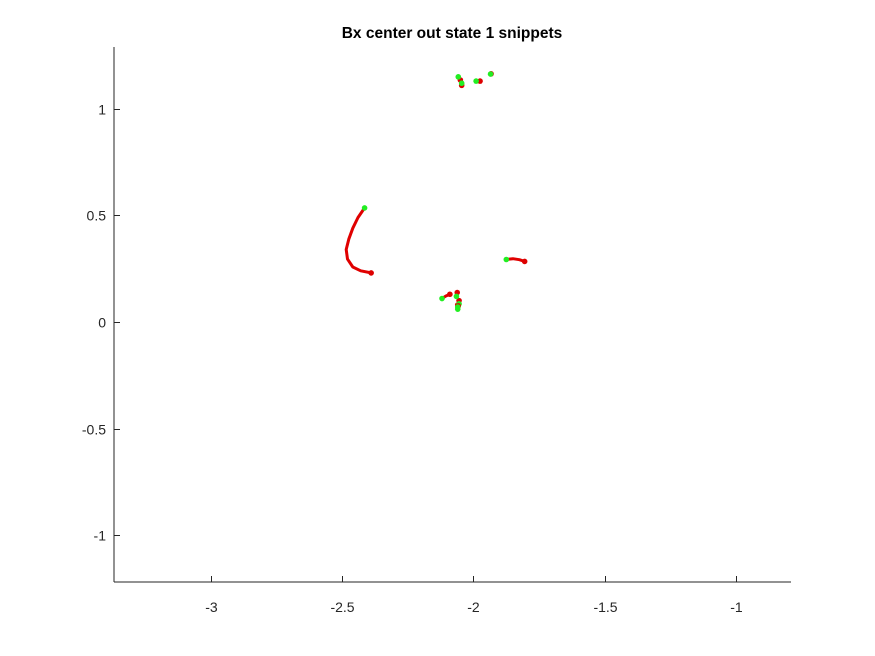 The image size is (875, 656). Describe the element at coordinates (342, 607) in the screenshot. I see `x-tick-label: -2.5` at that location.